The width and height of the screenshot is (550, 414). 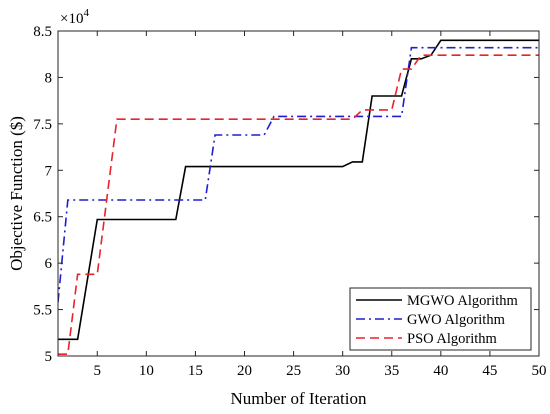 What do you see at coordinates (42, 32) in the screenshot?
I see `y-tick-label: 8.5` at bounding box center [42, 32].